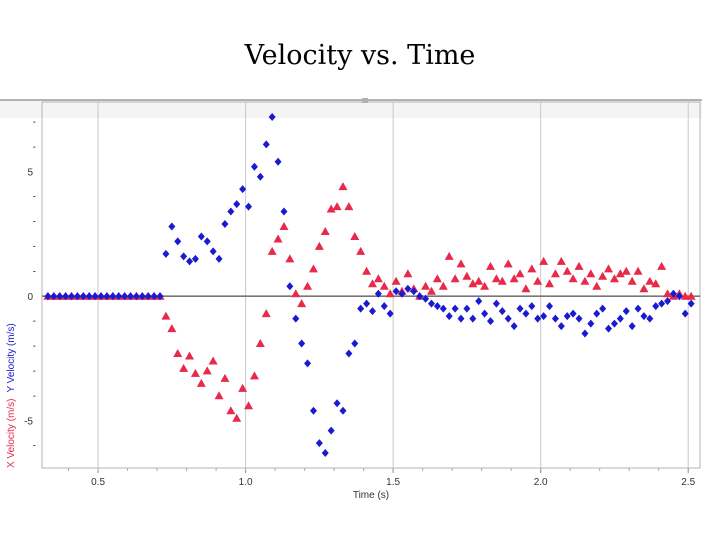  I want to click on y-tick-label: 5, so click(30, 173).